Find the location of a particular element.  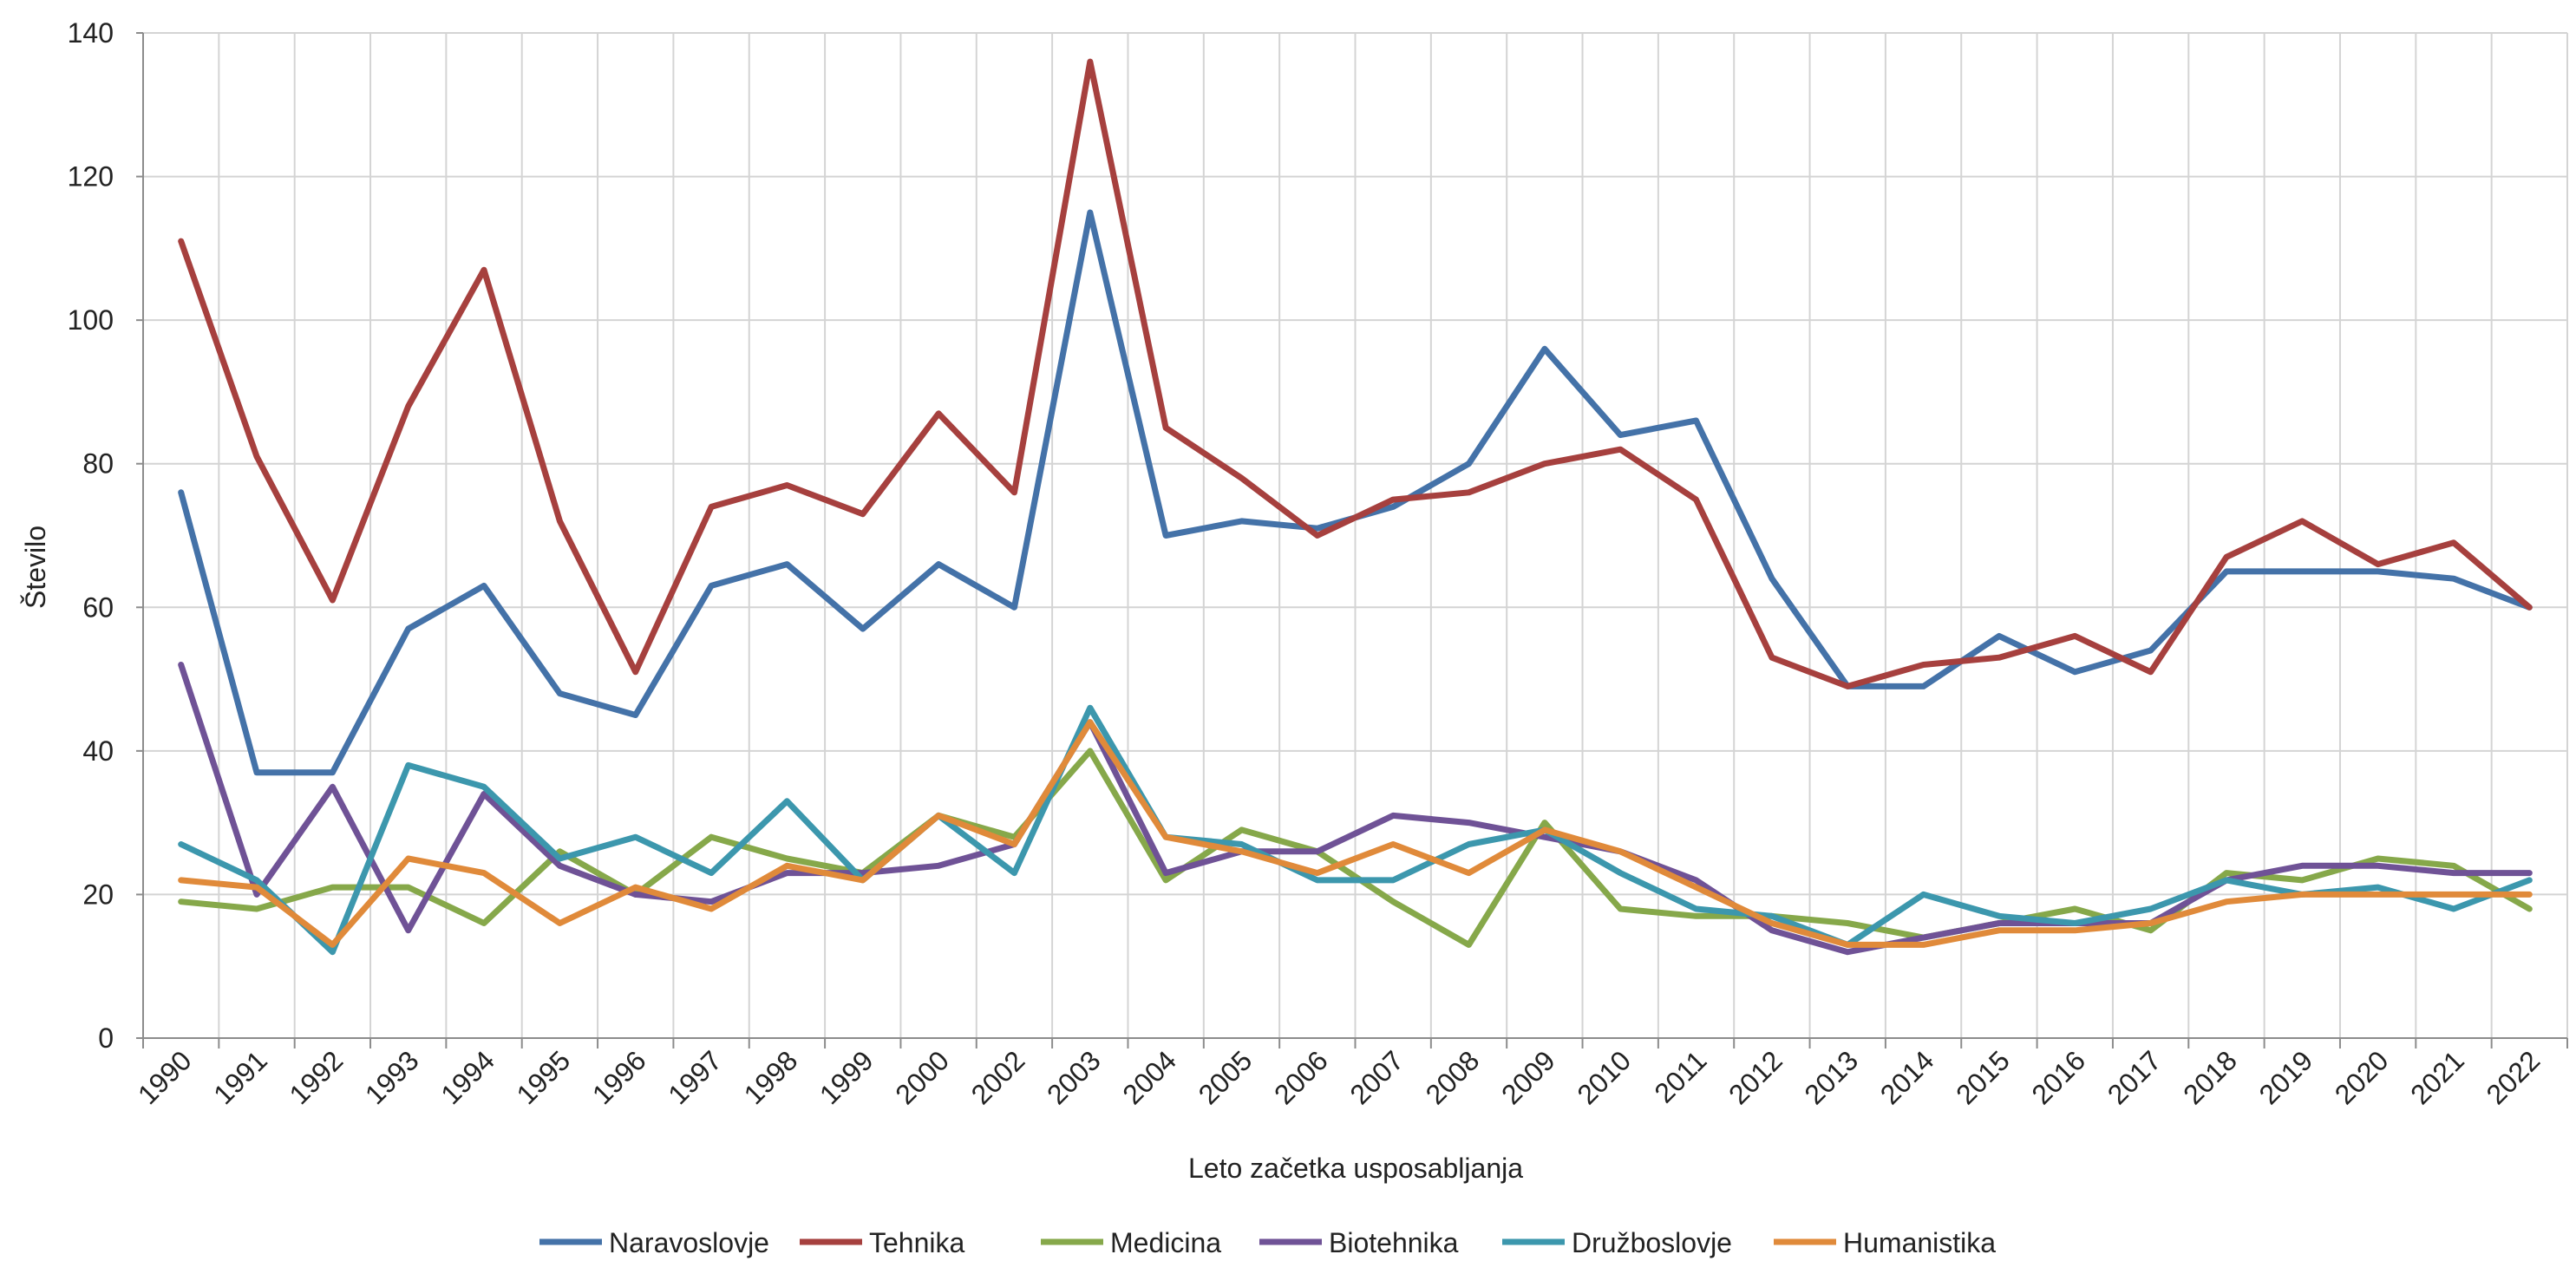

x-tick-label: 2019 is located at coordinates (2285, 1077).